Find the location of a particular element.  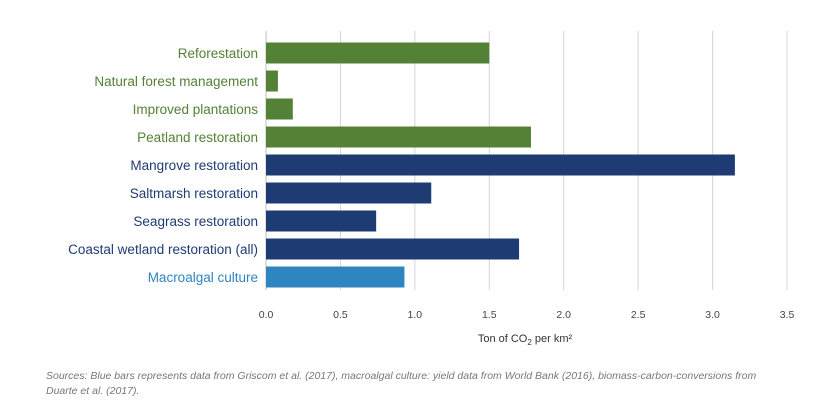

x-axis-title-prefix: Ton of CO is located at coordinates (503, 339).